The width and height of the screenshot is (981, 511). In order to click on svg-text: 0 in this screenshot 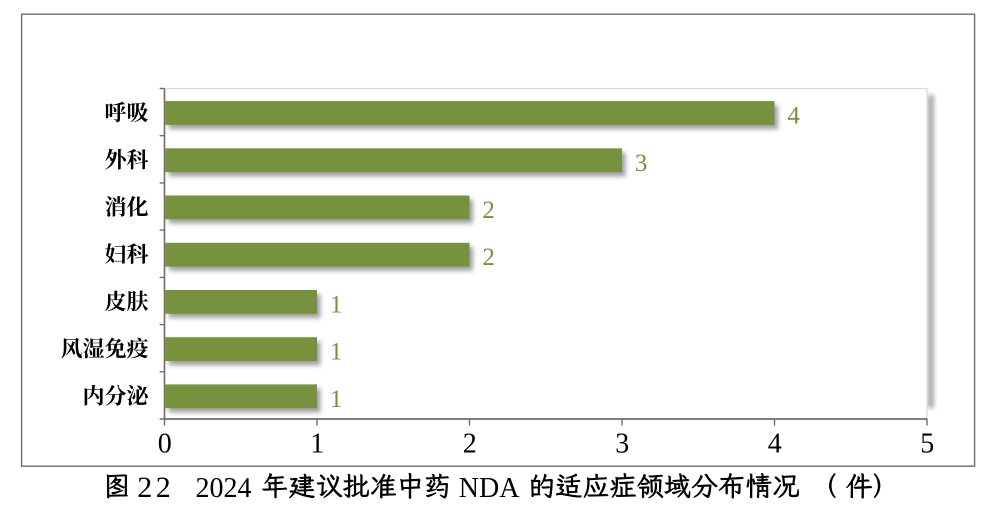, I will do `click(165, 443)`.